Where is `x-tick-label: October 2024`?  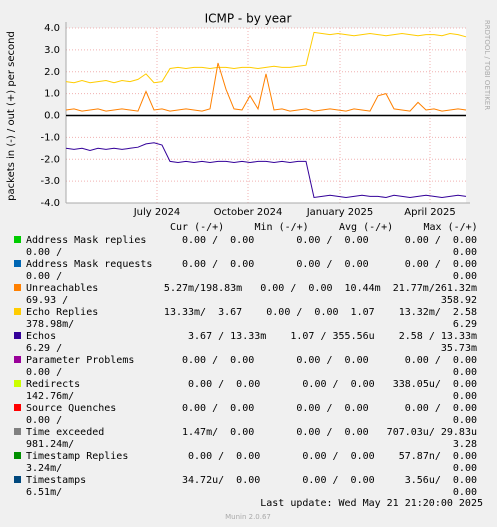 x-tick-label: October 2024 is located at coordinates (248, 212).